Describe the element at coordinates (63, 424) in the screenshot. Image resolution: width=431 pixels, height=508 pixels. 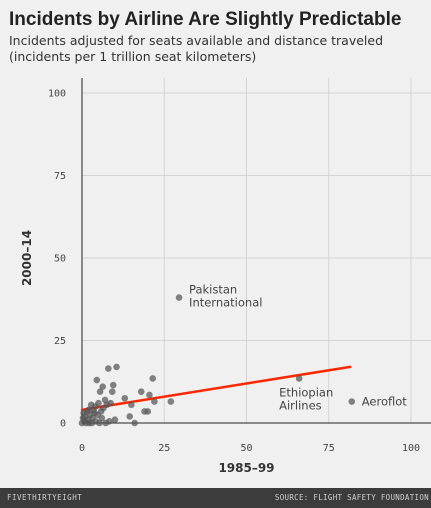
I see `y-tick-label: 0` at that location.